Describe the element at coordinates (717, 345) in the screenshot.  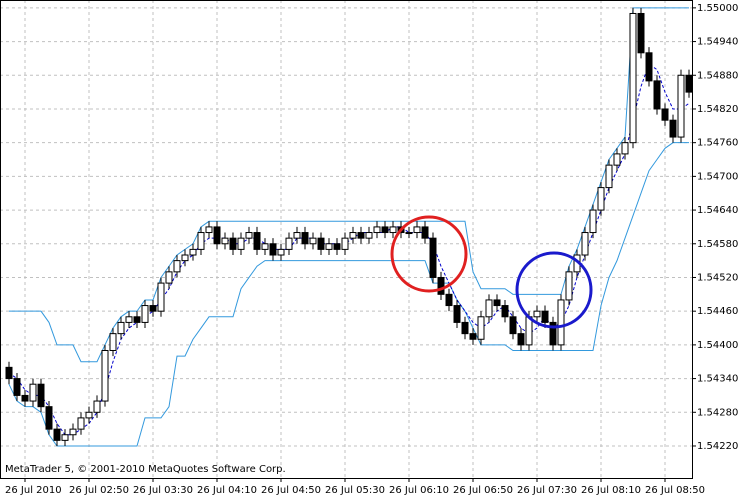
I see `y-tick-label: 1.54400` at that location.